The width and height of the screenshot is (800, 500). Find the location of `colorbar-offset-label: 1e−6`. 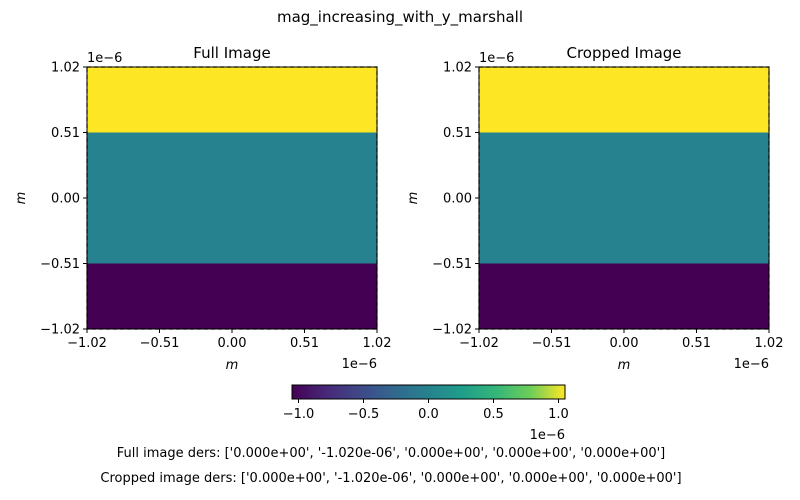

colorbar-offset-label: 1e−6 is located at coordinates (547, 435).